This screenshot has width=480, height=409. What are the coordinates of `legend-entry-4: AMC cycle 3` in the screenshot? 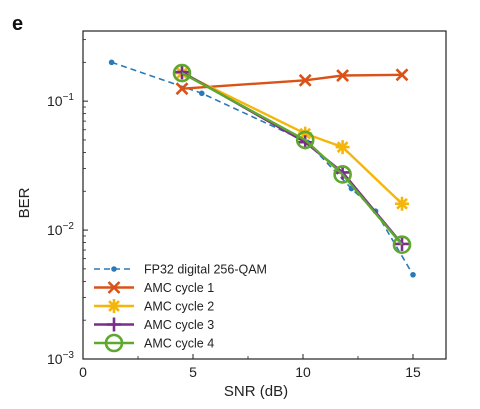 It's located at (154, 324).